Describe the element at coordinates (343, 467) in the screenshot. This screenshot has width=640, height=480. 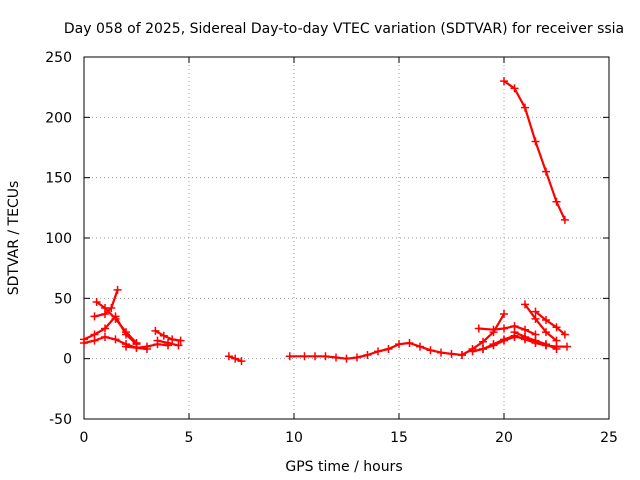
I see `x-axis-label: GPS time / hours` at that location.